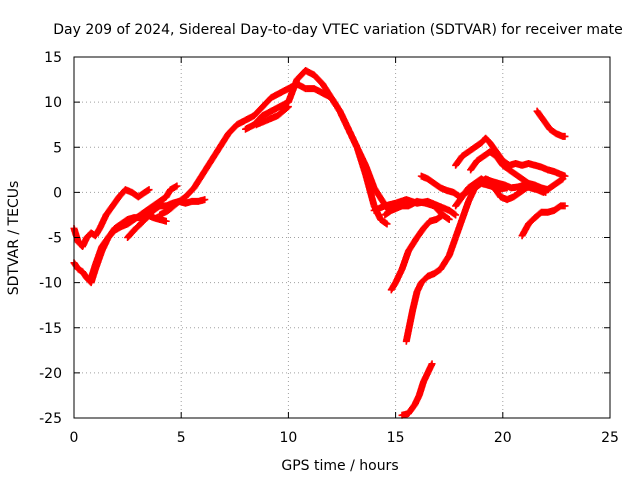  Describe the element at coordinates (74, 438) in the screenshot. I see `x-tick-label: 0` at that location.